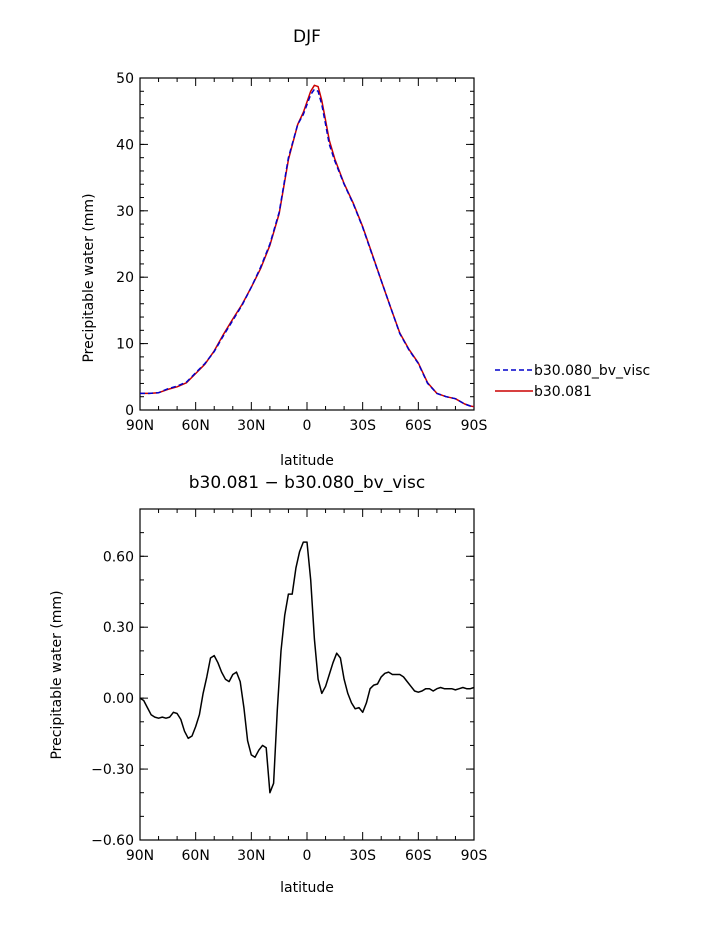 This screenshot has height=935, width=723. What do you see at coordinates (418, 426) in the screenshot?
I see `top-x-tick-label: 60S` at bounding box center [418, 426].